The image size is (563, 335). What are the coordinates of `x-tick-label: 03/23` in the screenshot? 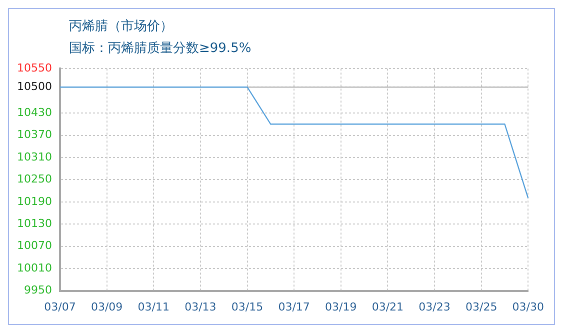 It's located at (434, 307).